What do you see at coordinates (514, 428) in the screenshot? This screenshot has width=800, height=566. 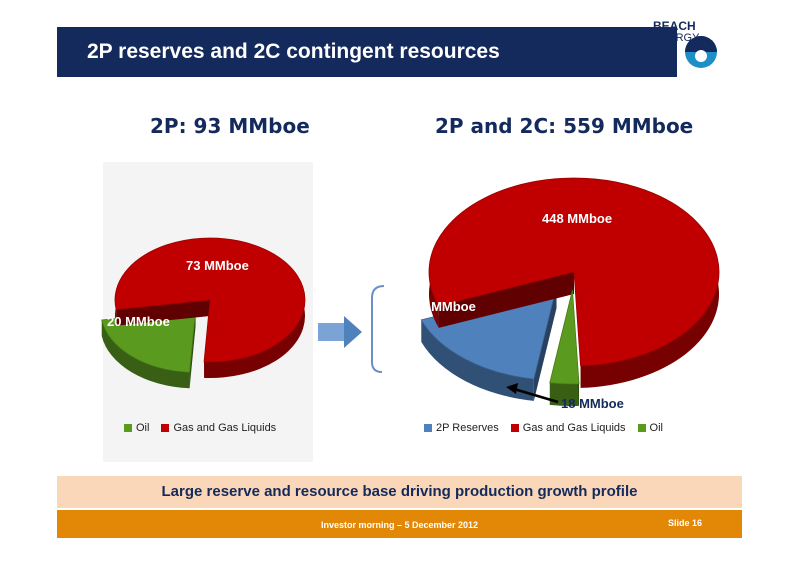 I see `legend-swatch-gas-right` at bounding box center [514, 428].